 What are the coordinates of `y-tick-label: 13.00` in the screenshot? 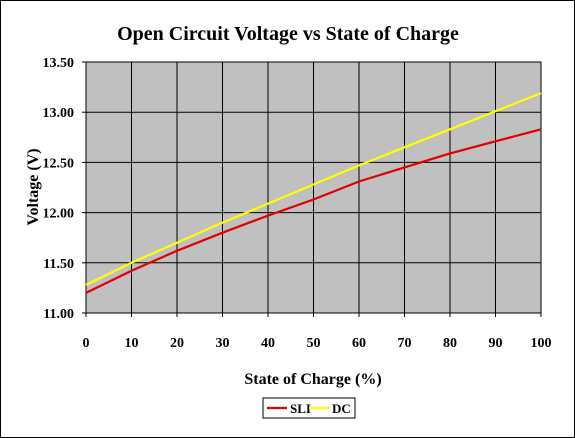 It's located at (59, 113).